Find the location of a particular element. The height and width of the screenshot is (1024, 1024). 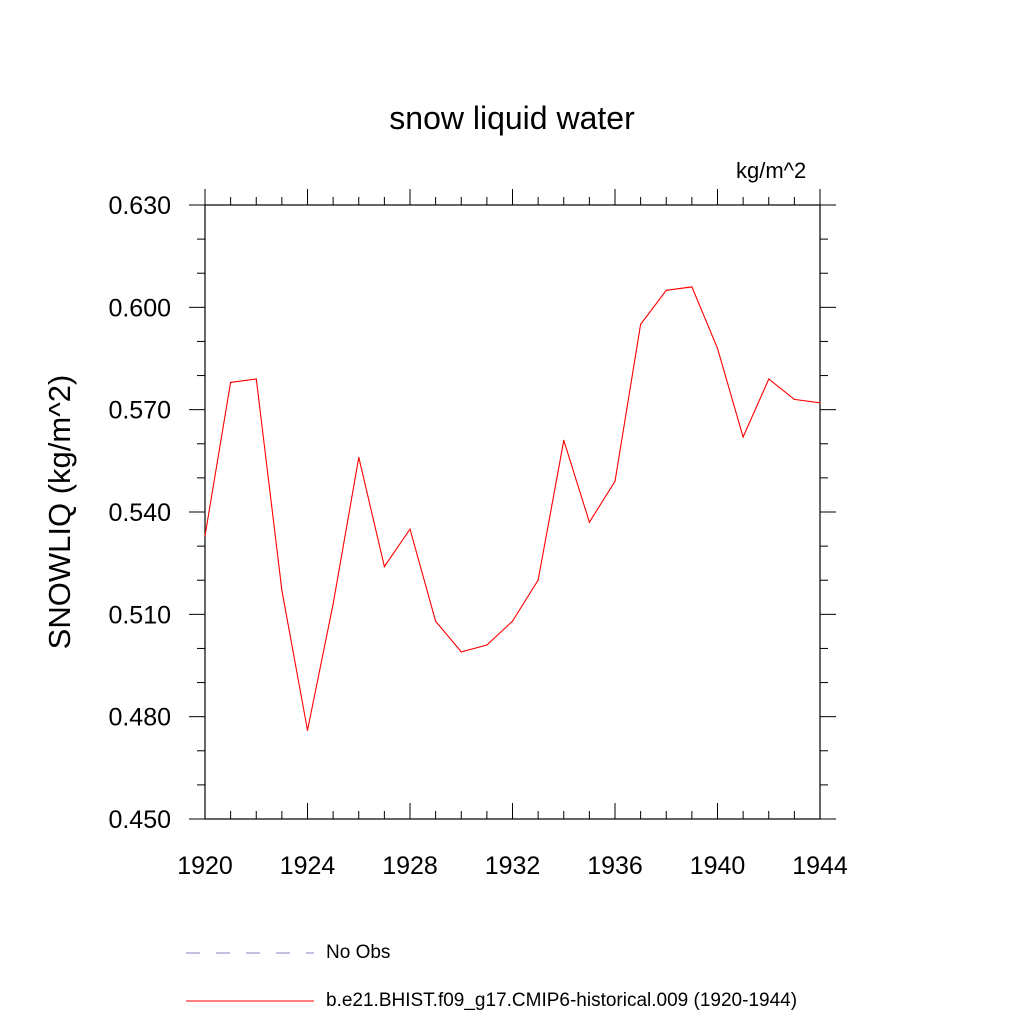

chart-title: snow liquid water is located at coordinates (512, 118).